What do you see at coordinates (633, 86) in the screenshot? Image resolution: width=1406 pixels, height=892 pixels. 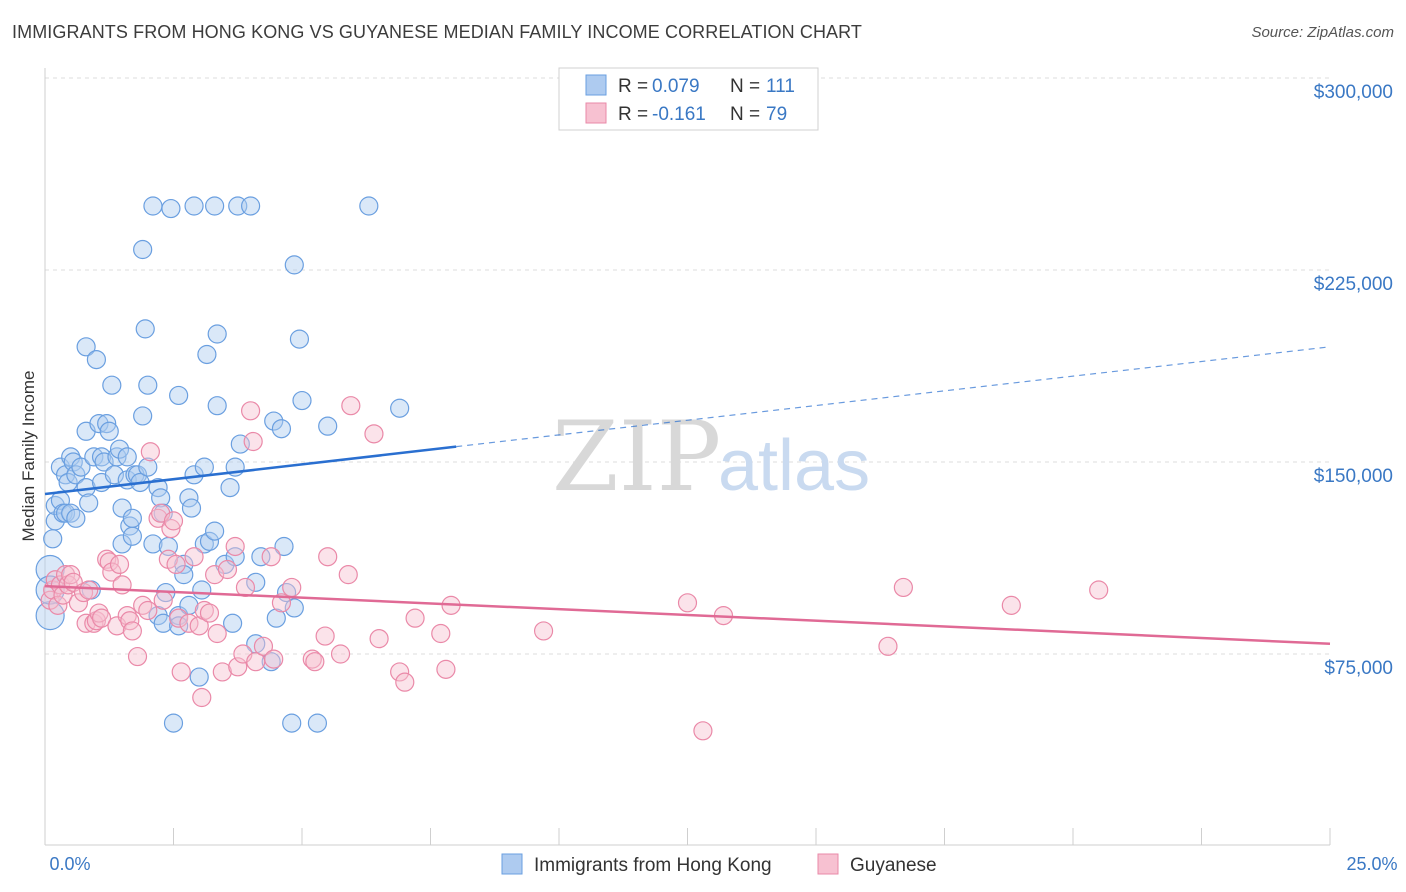 I see `legend-blue-r-label: R =` at bounding box center [633, 86].